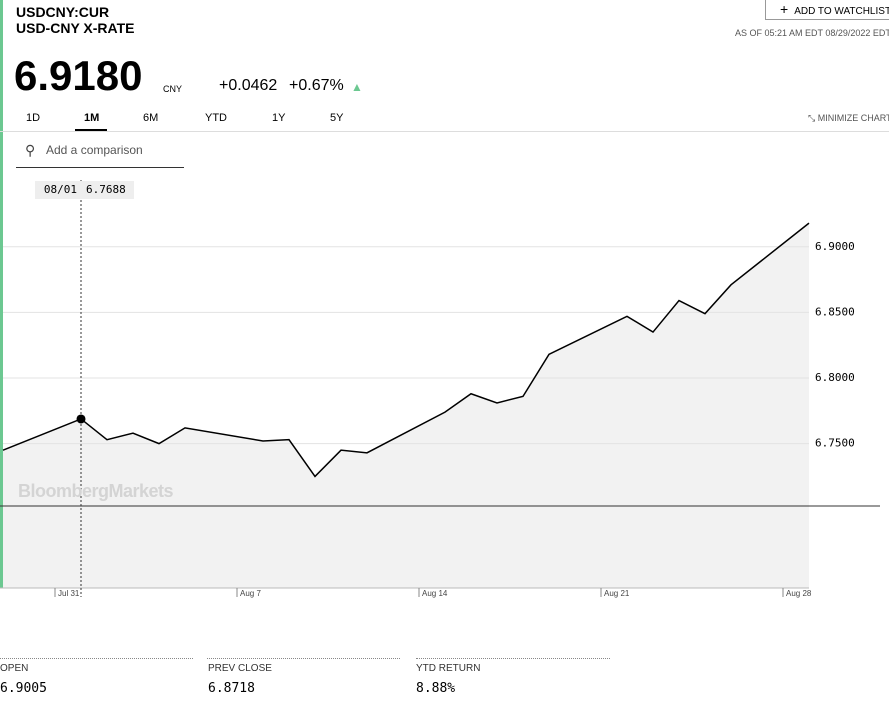 This screenshot has width=889, height=708. I want to click on watchlist-button: + ADD TO WATCHLIST, so click(827, 10).